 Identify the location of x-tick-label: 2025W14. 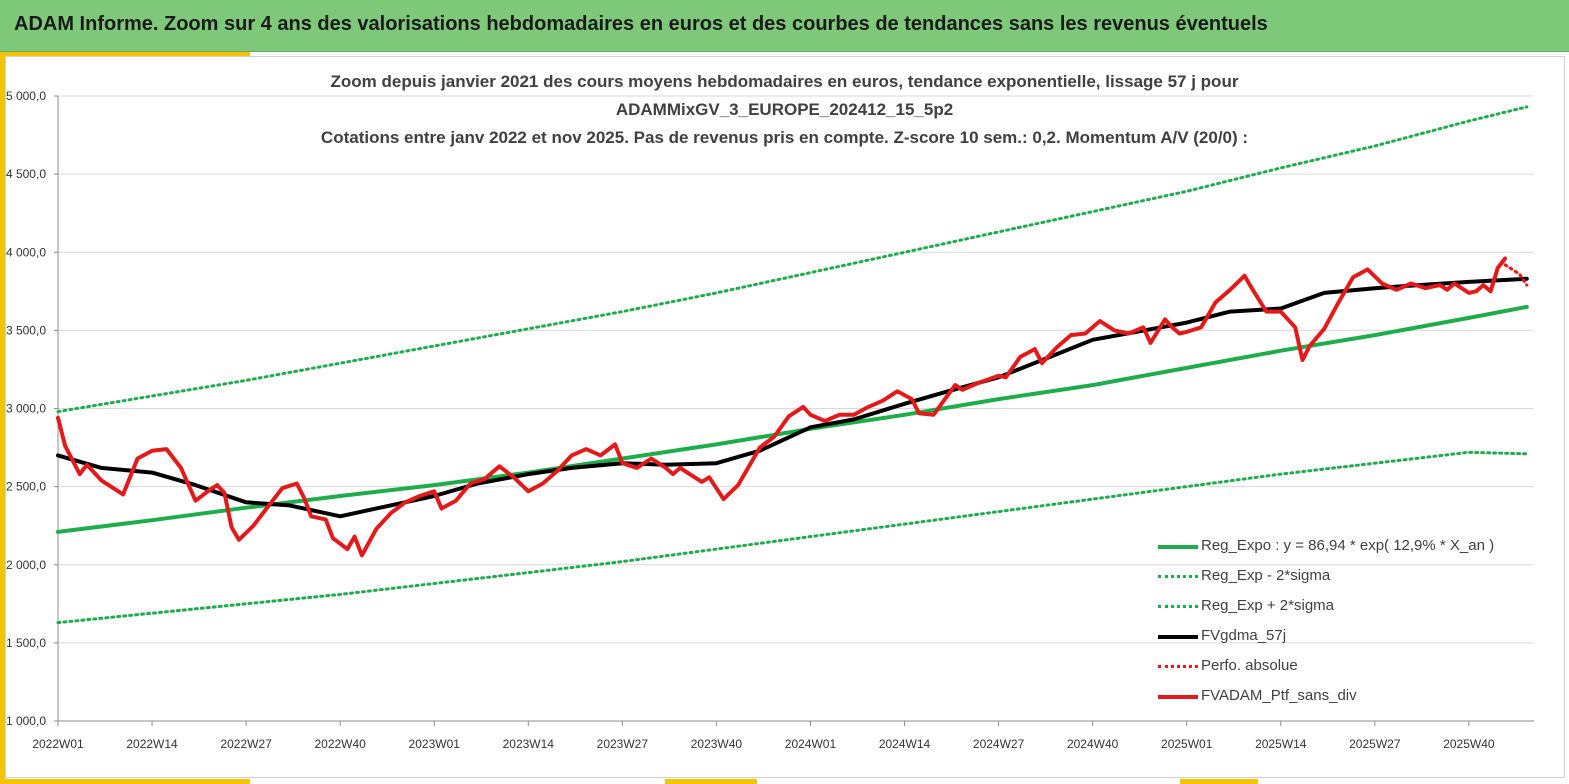
(1281, 744).